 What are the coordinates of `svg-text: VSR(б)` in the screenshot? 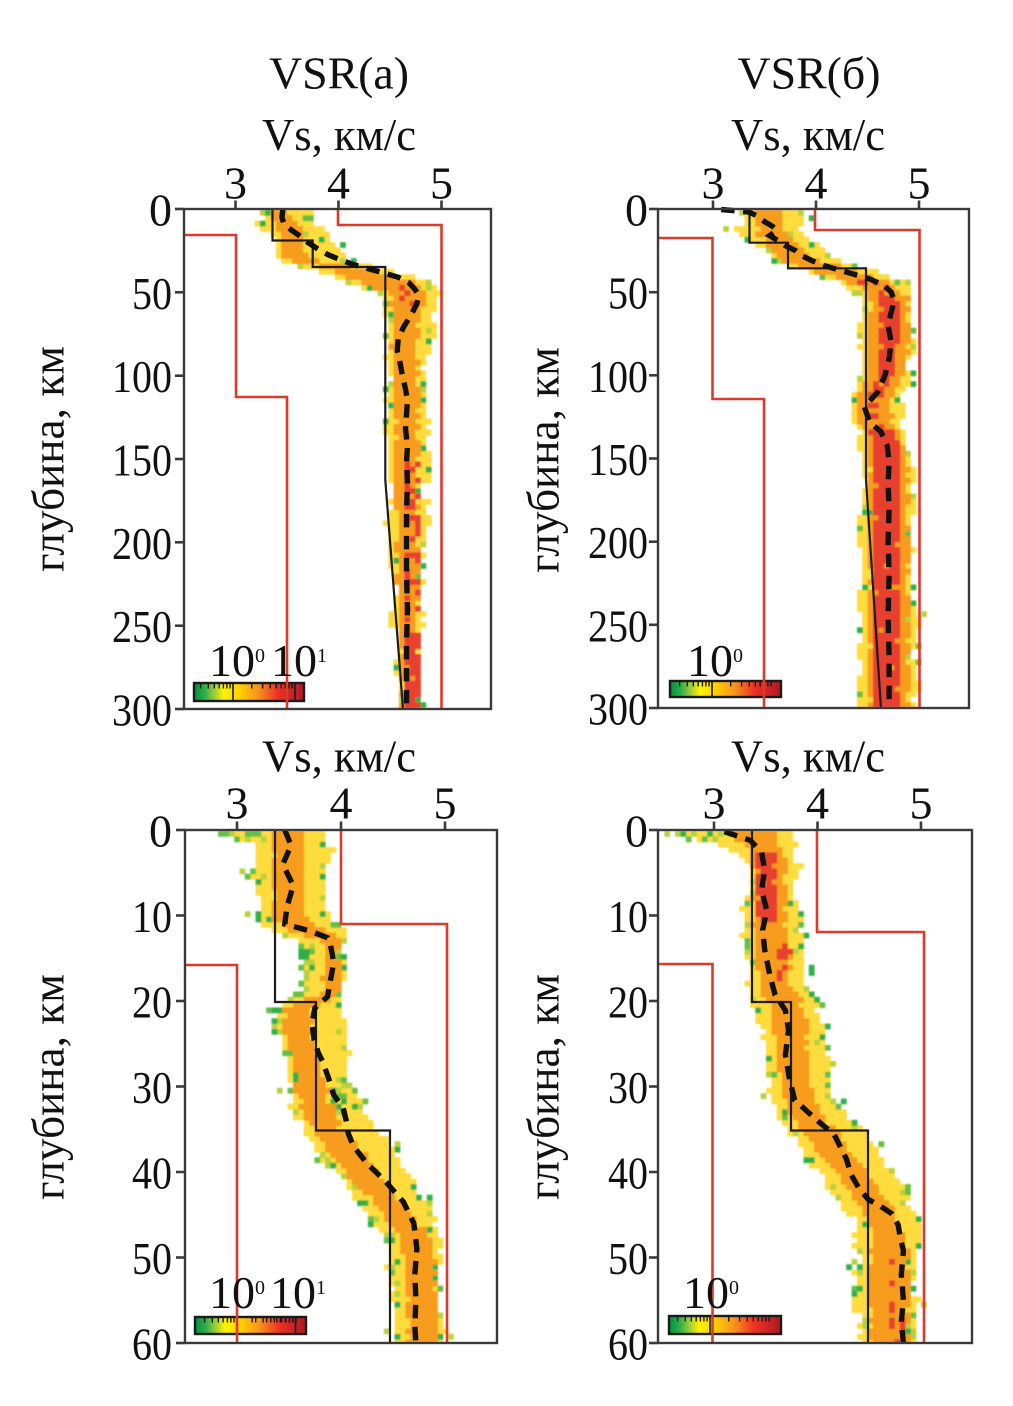 It's located at (809, 73).